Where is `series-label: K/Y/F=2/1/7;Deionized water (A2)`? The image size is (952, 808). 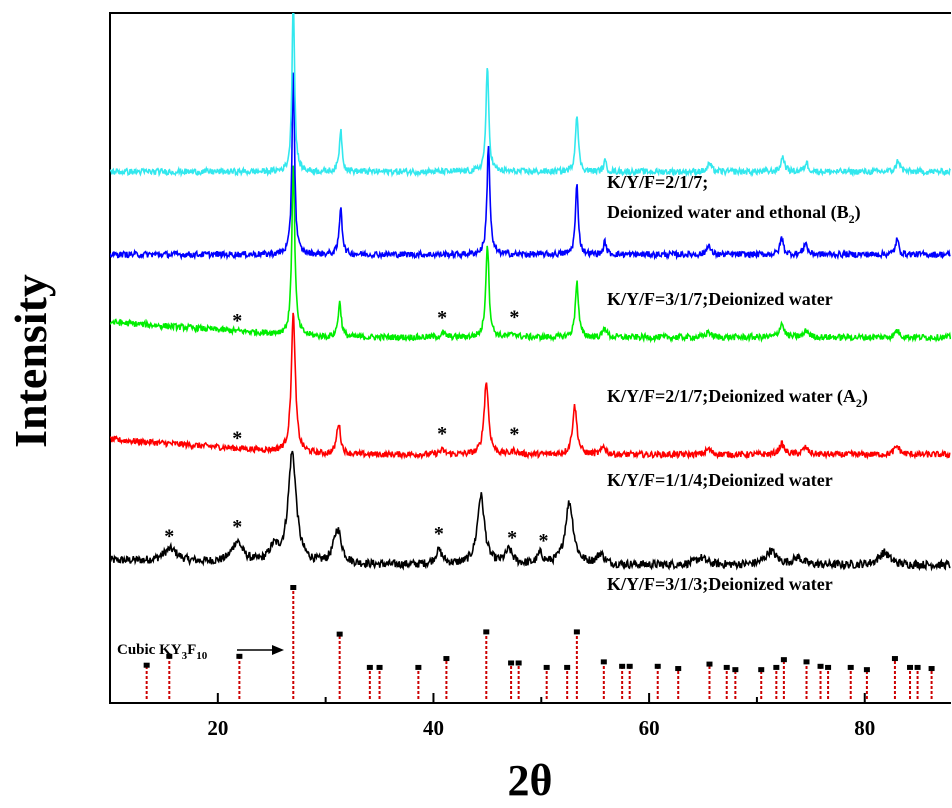
series-label: K/Y/F=2/1/7;Deionized water (A2) is located at coordinates (737, 398).